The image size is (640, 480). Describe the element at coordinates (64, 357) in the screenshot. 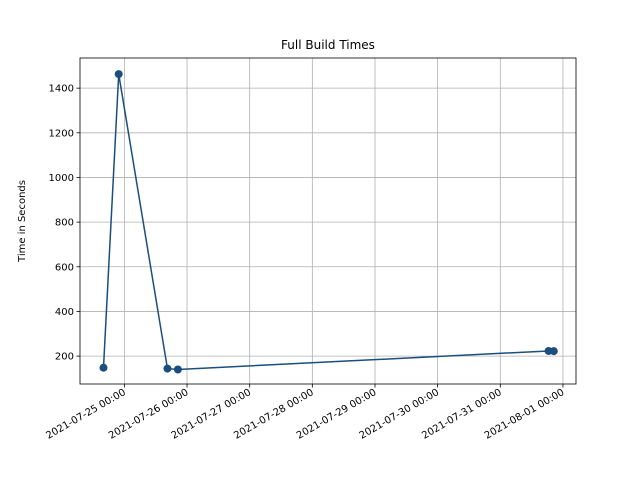

I see `y-tick-label: 200` at that location.